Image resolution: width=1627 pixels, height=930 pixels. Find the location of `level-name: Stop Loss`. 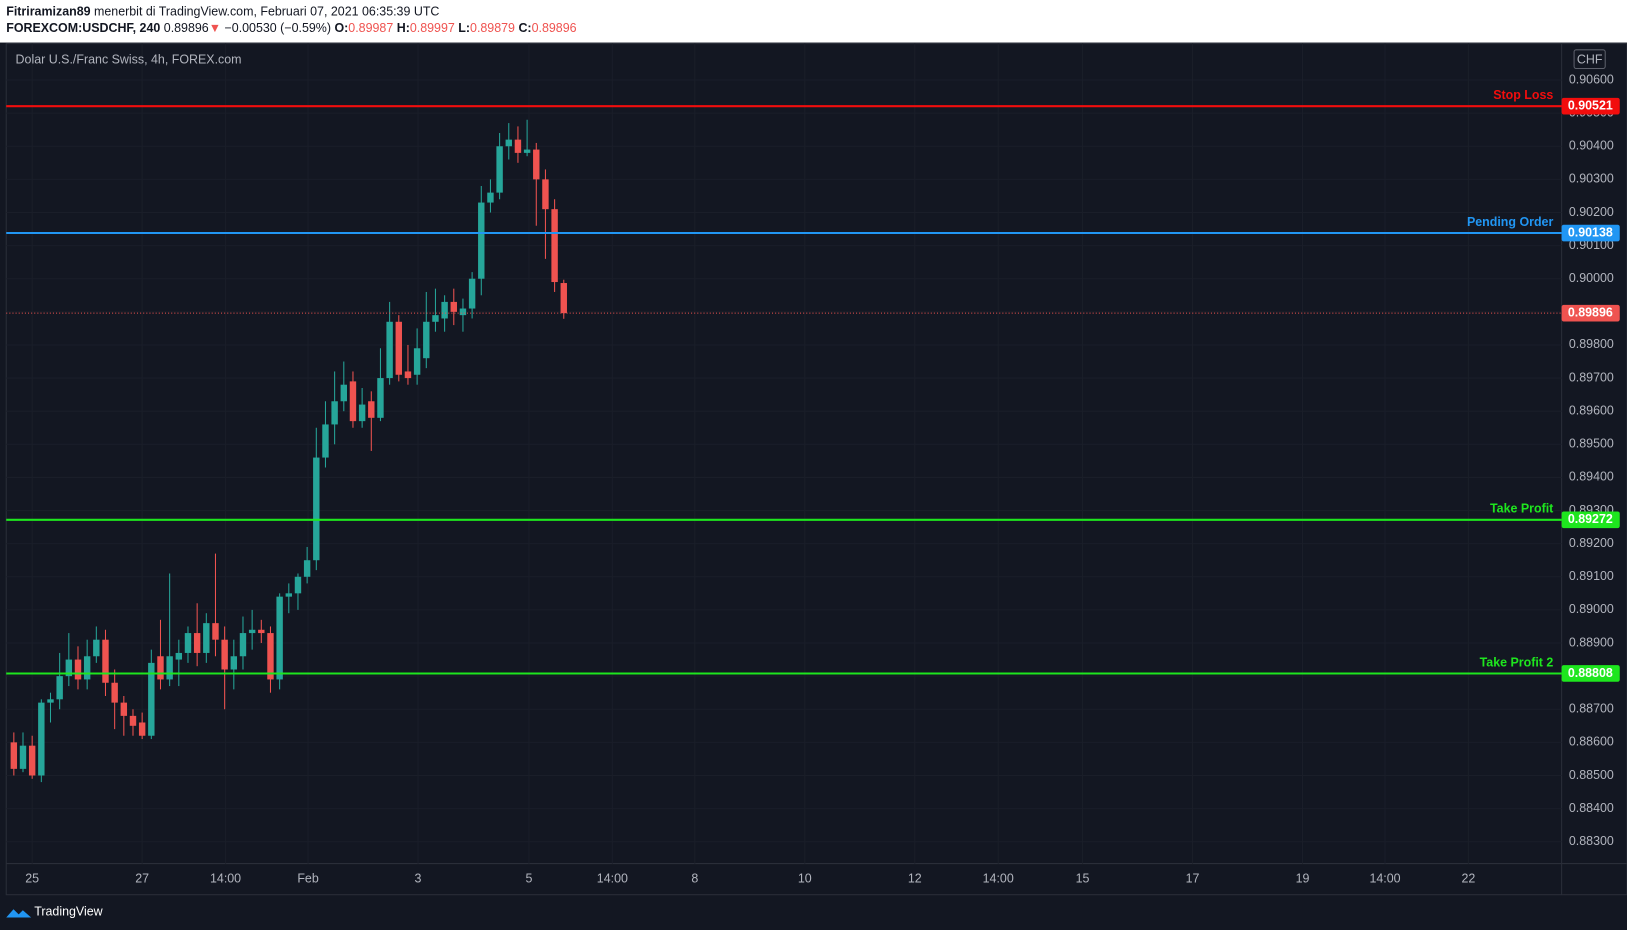

level-name: Stop Loss is located at coordinates (1523, 95).